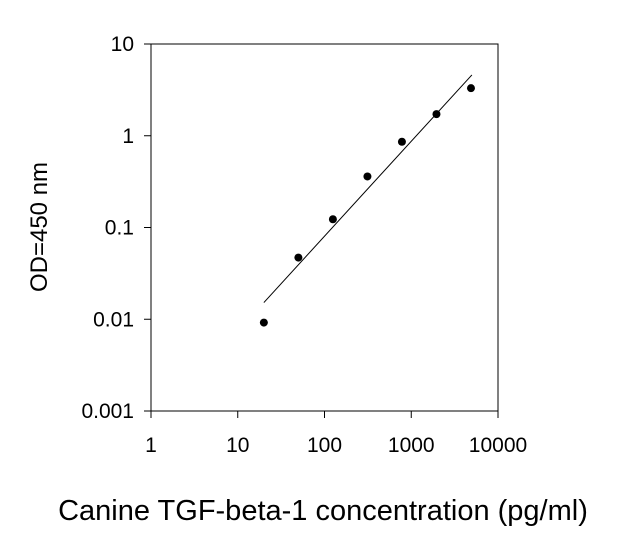  Describe the element at coordinates (39, 227) in the screenshot. I see `y-axis-title: OD=450 nm` at that location.